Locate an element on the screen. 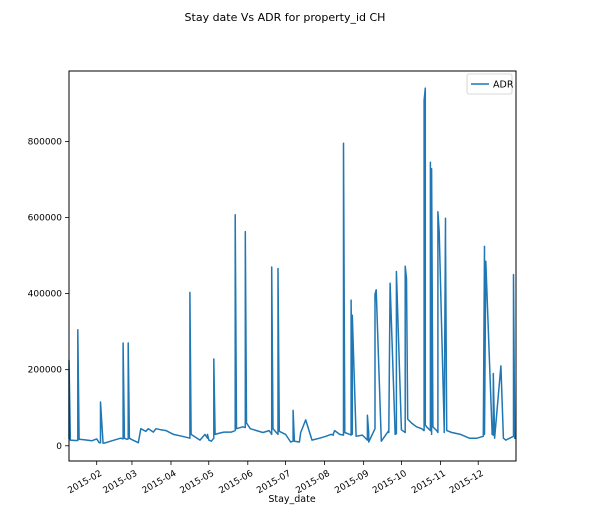 This screenshot has height=518, width=600. y-tick-label: 400000 is located at coordinates (45, 295).